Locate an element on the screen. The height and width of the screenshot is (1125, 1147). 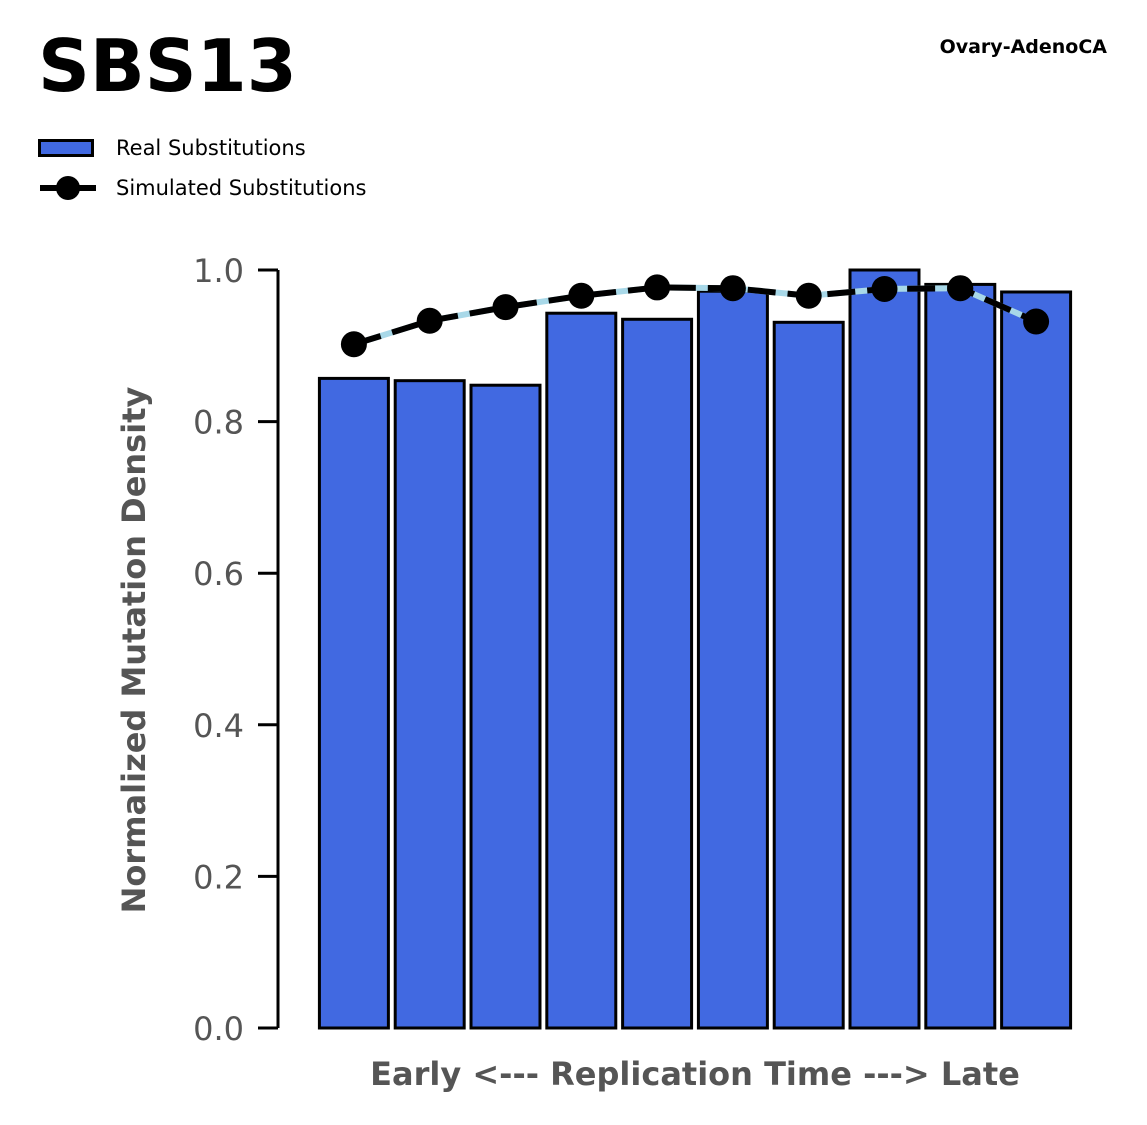
x-axis-label: Early <--- Replication Time ---> Late is located at coordinates (695, 1074).